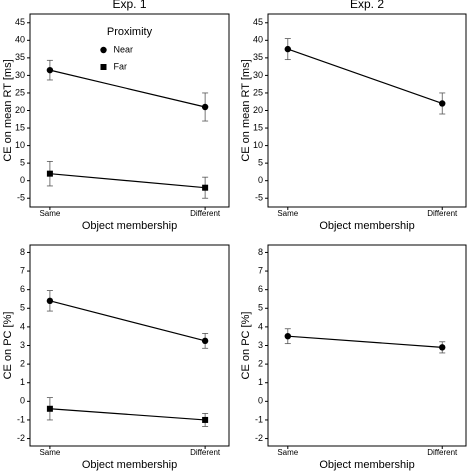 Image resolution: width=474 pixels, height=473 pixels. What do you see at coordinates (130, 32) in the screenshot?
I see `legend-title: Proximity` at bounding box center [130, 32].